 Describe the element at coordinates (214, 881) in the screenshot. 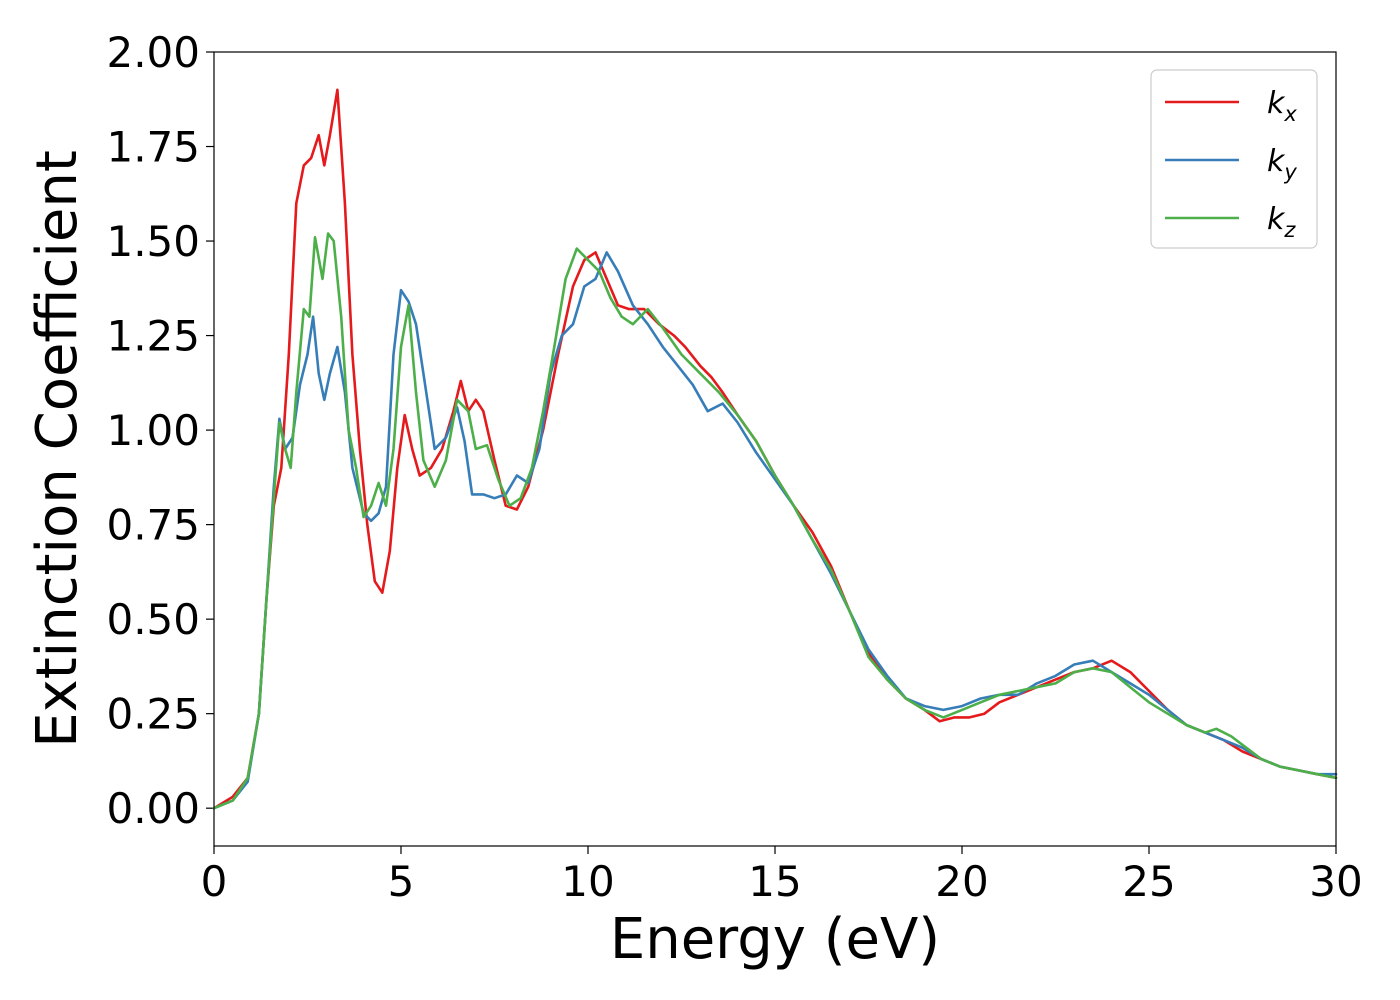

I see `x-tick-label: 0` at that location.